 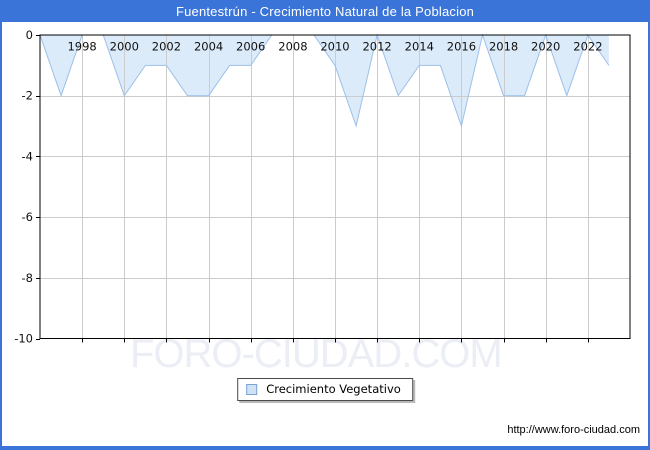 What do you see at coordinates (27, 217) in the screenshot?
I see `svg-text: -6` at bounding box center [27, 217].